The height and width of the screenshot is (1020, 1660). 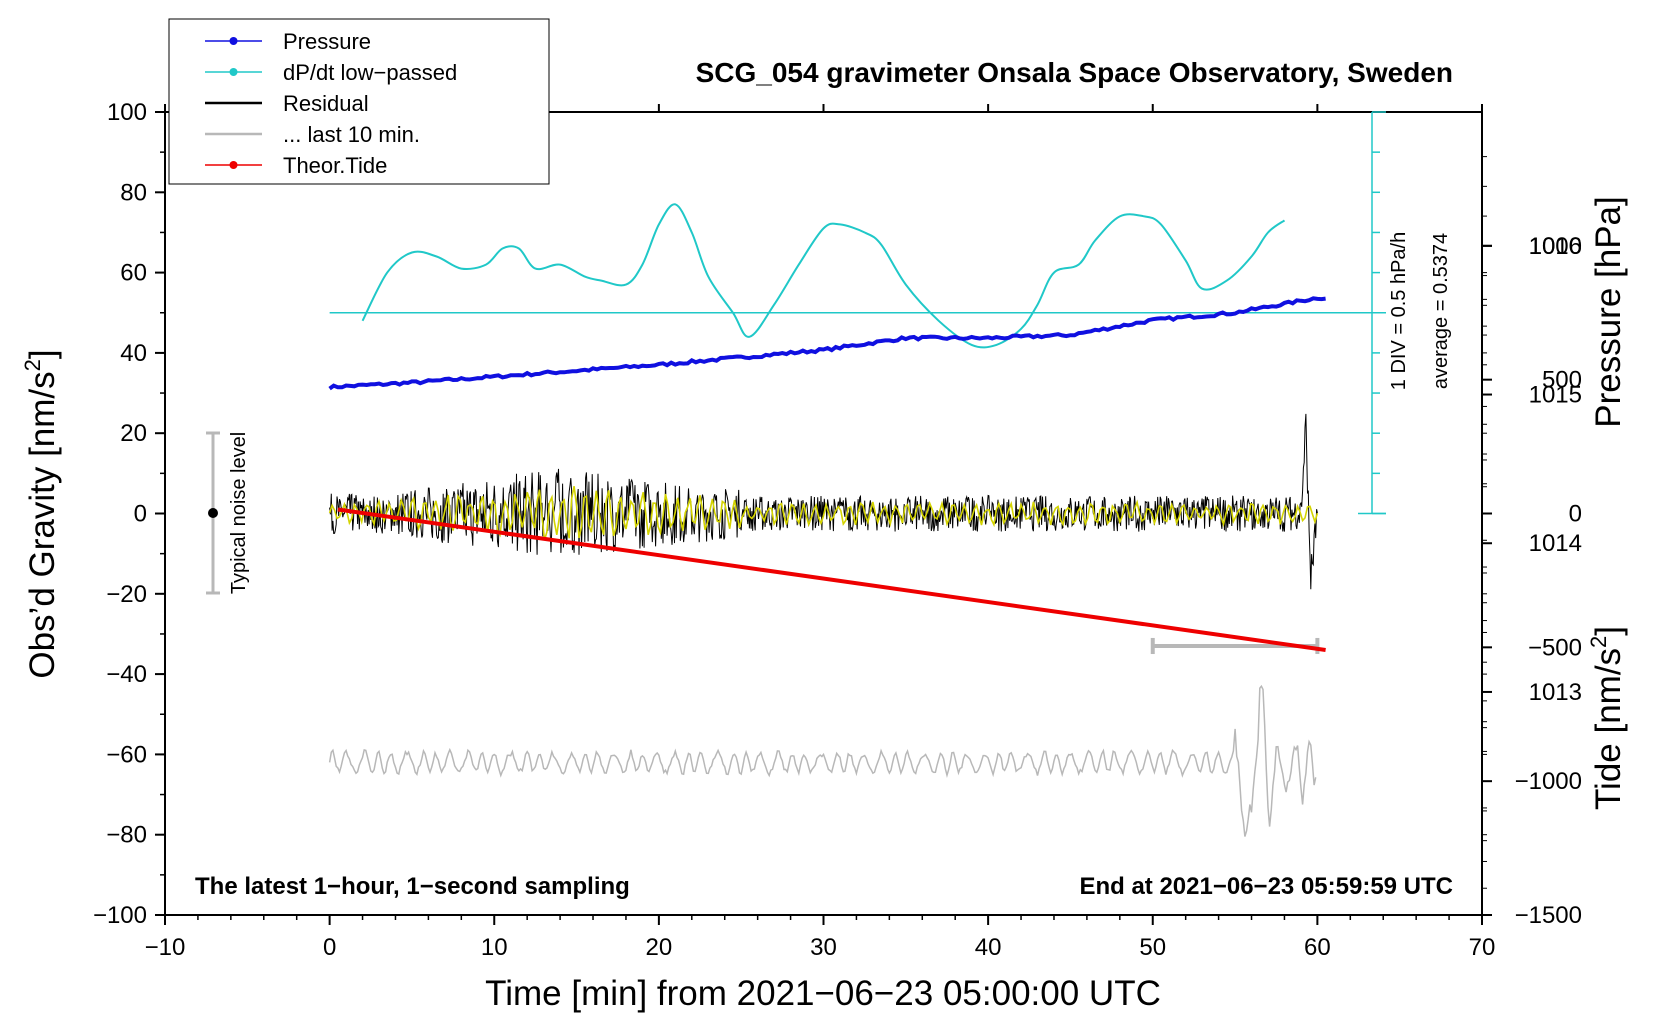 What do you see at coordinates (1598, 642) in the screenshot?
I see `tide-axis-label-sup: 2` at bounding box center [1598, 642].